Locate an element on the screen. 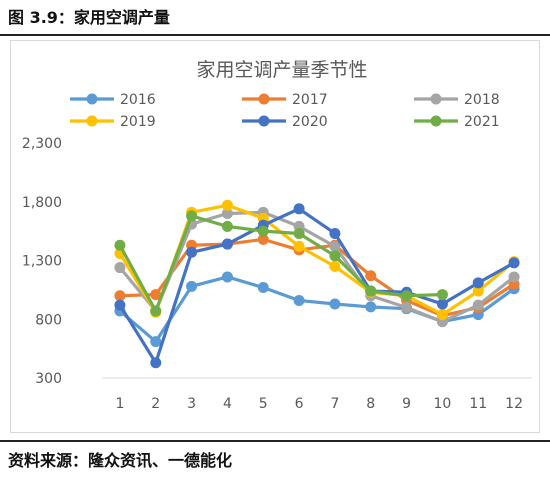  x-tick-label: 4 is located at coordinates (227, 404).